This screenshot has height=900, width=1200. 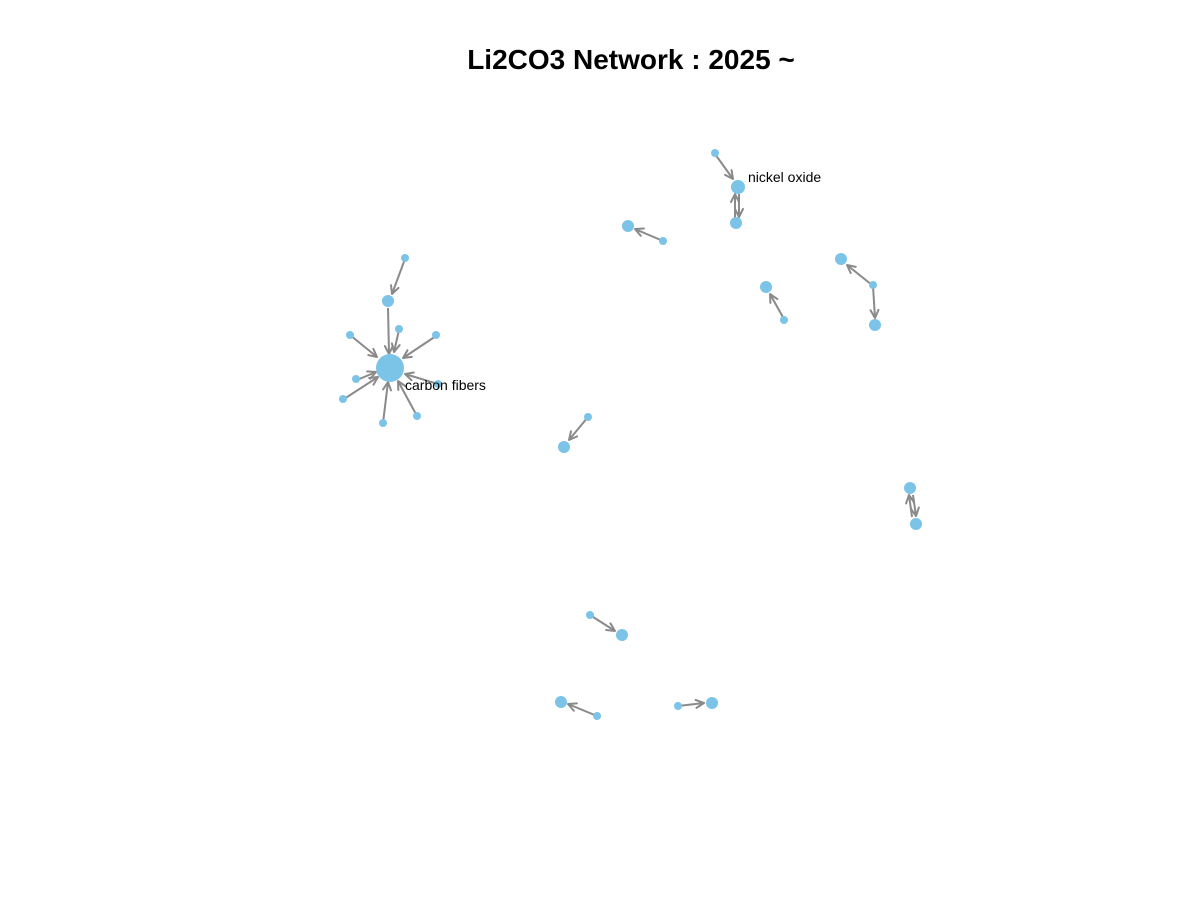 I want to click on label-carbon-fibers: carbon fibers, so click(x=445, y=385).